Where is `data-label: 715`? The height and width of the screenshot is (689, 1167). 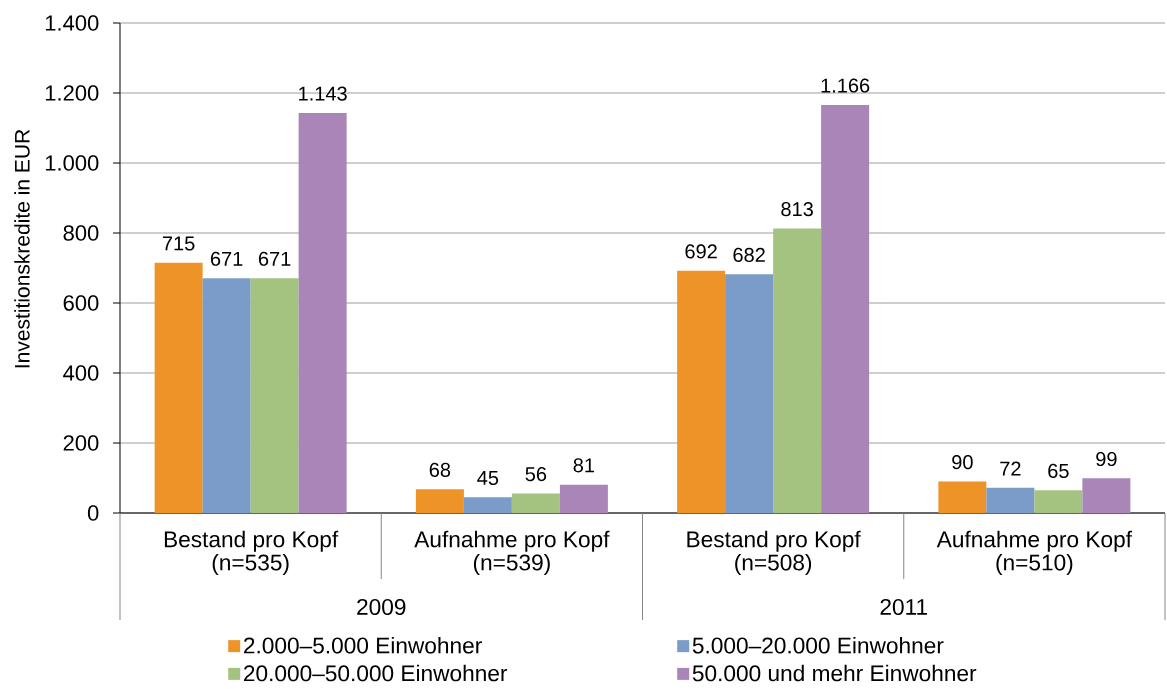
data-label: 715 is located at coordinates (178, 243).